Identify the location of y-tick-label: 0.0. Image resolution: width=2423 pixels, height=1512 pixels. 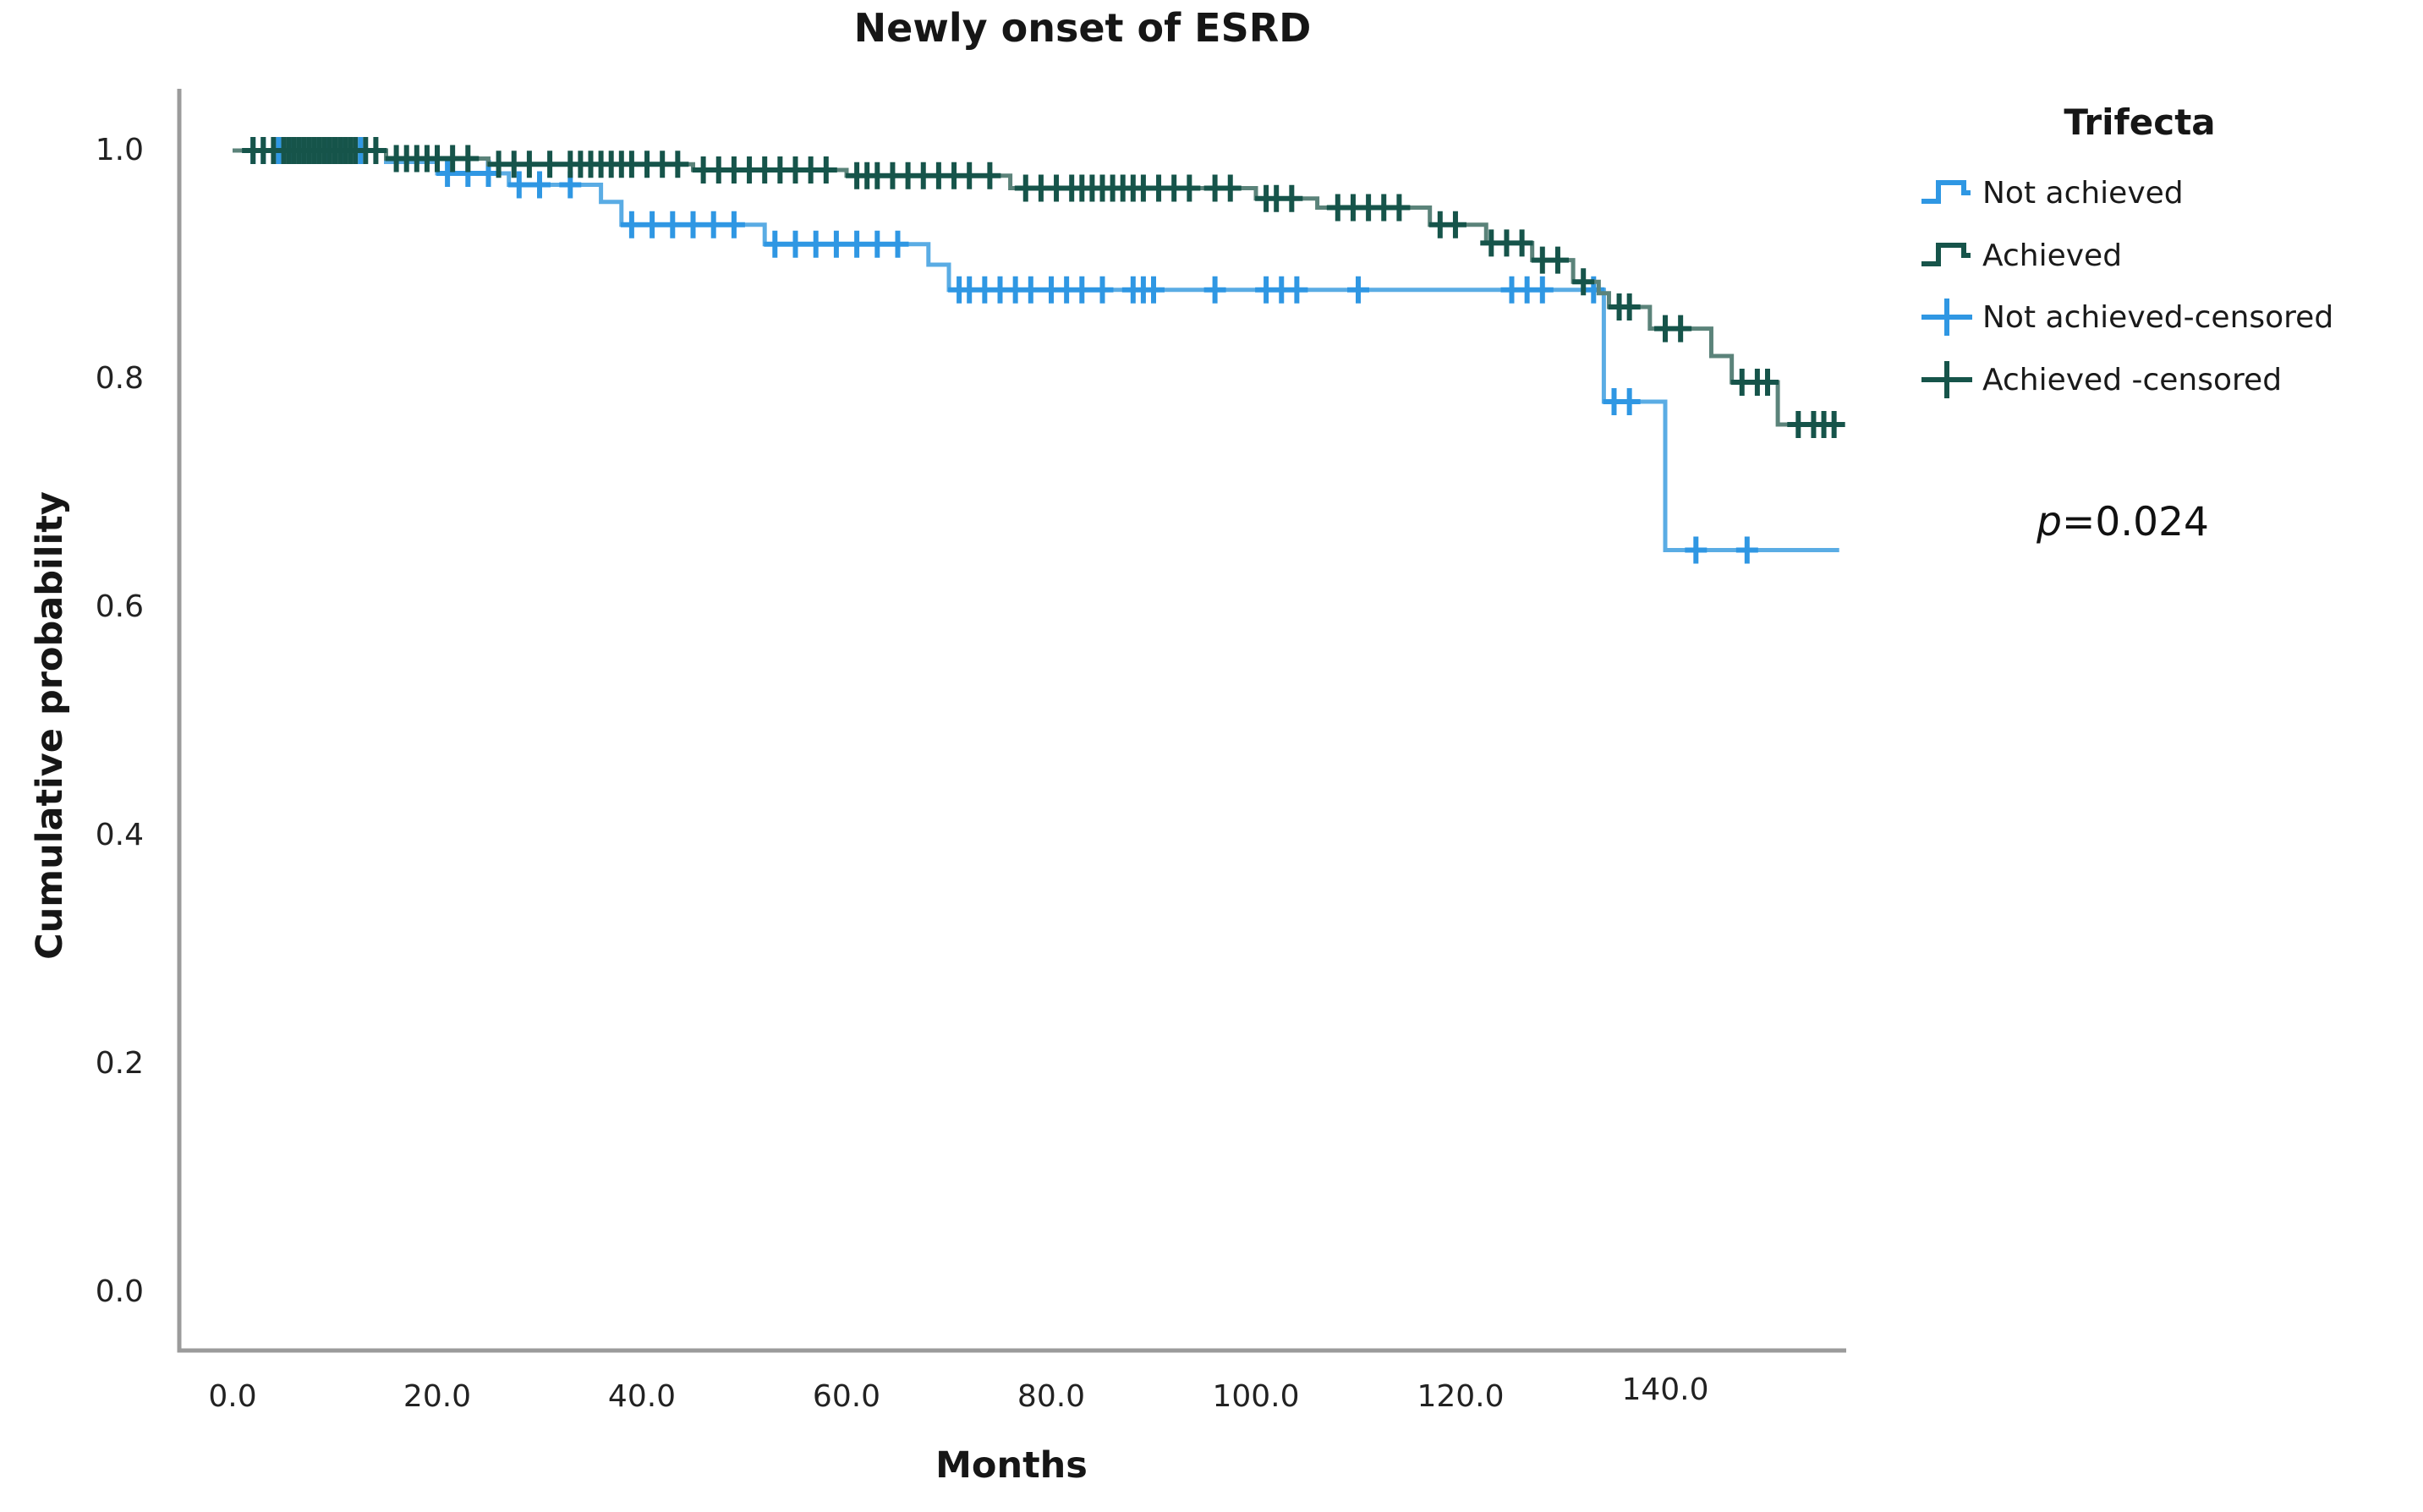
(120, 1291).